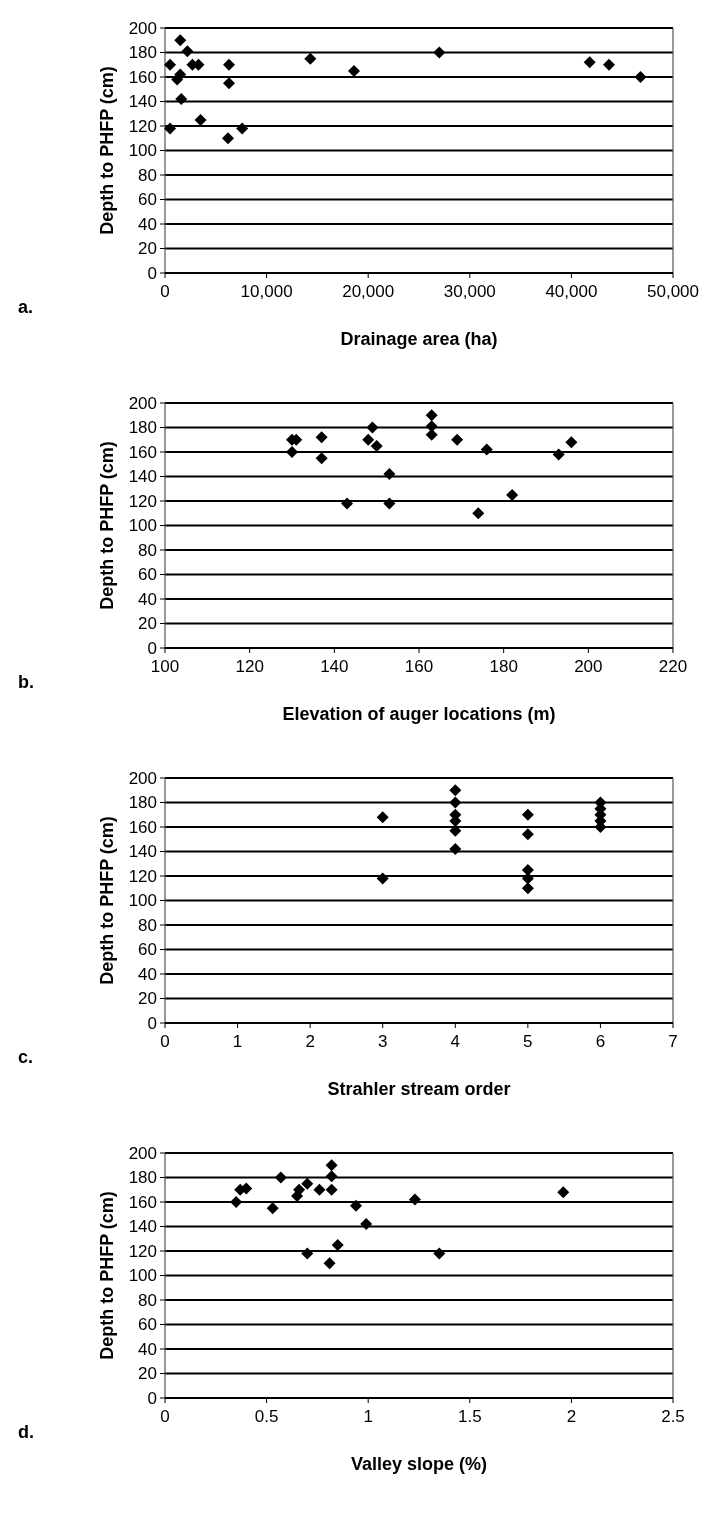 The height and width of the screenshot is (1522, 721). Describe the element at coordinates (673, 1041) in the screenshot. I see `x-tick-label: 7` at that location.